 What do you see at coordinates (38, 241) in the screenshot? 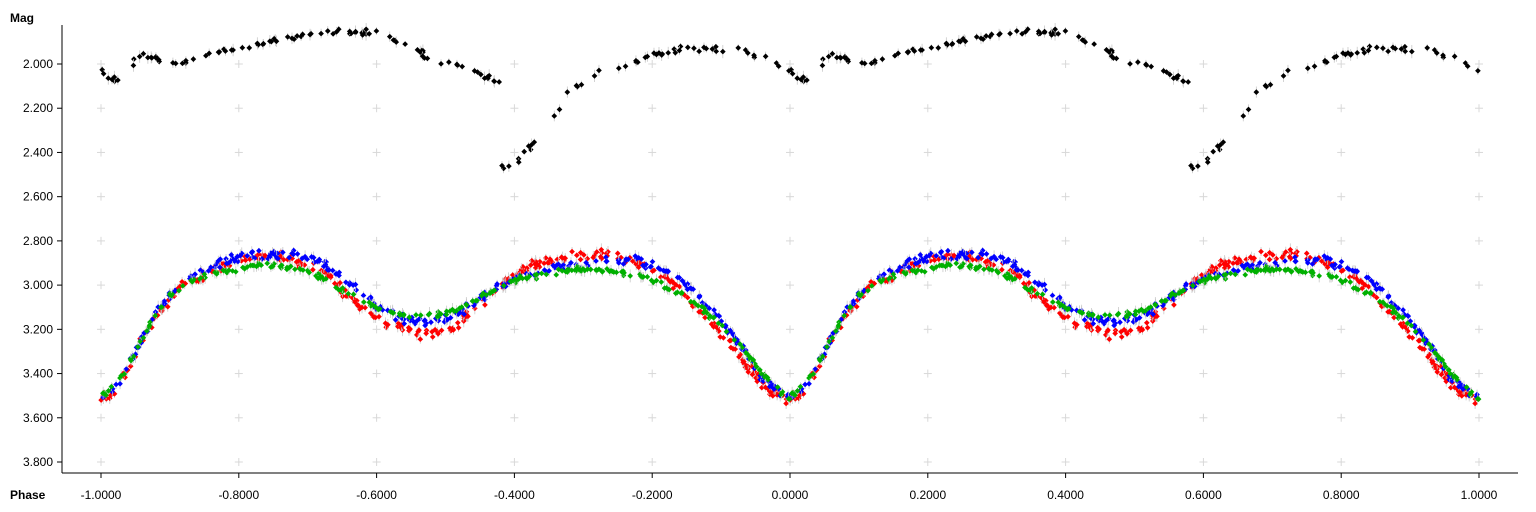
I see `y-tick-label: 2.800` at bounding box center [38, 241].